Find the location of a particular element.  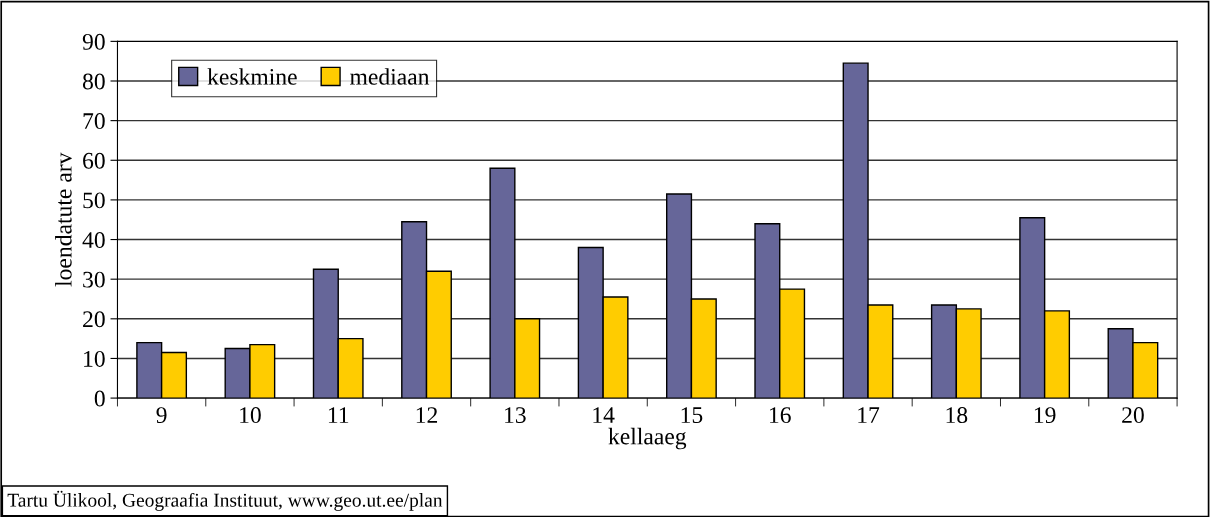

x-tick-label: 17 is located at coordinates (869, 415).